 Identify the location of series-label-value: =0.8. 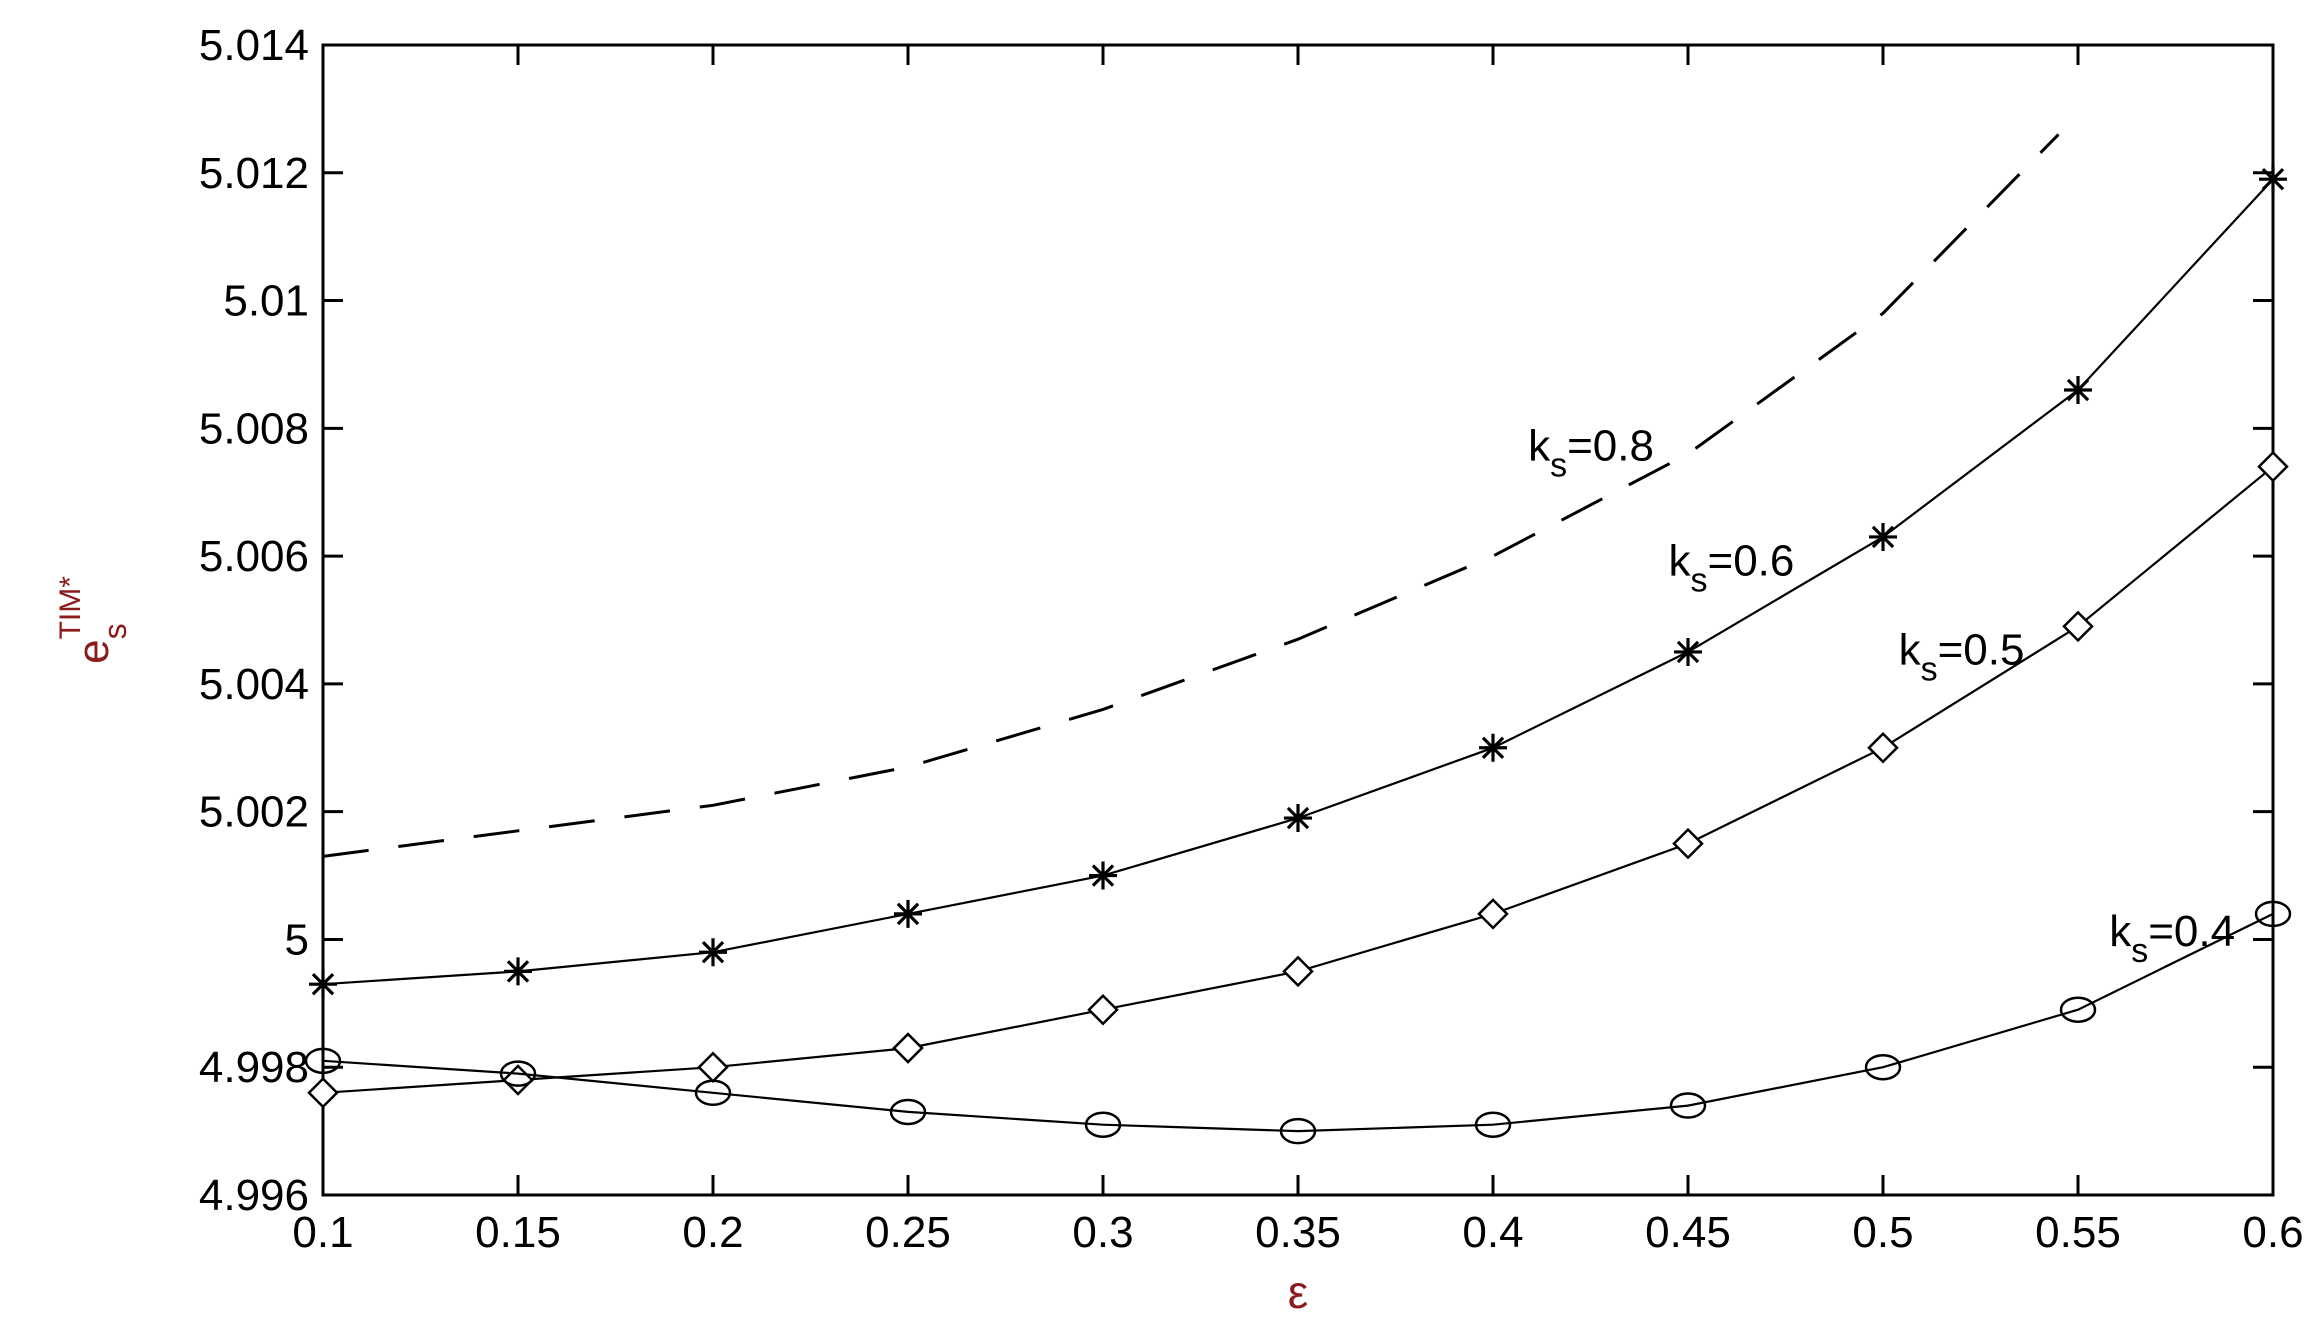
(1610, 445).